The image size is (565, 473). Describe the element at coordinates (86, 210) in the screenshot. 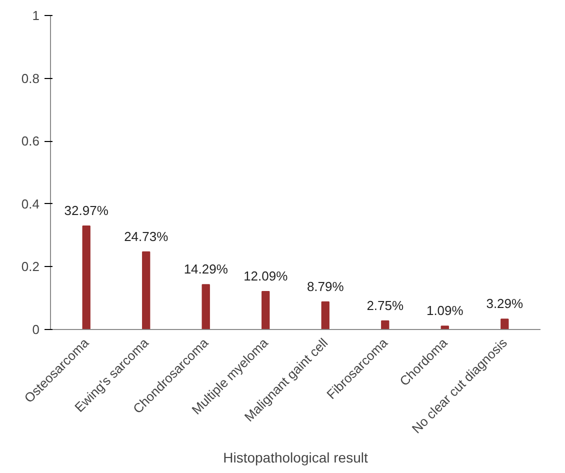

I see `data-label: 32.97%` at that location.